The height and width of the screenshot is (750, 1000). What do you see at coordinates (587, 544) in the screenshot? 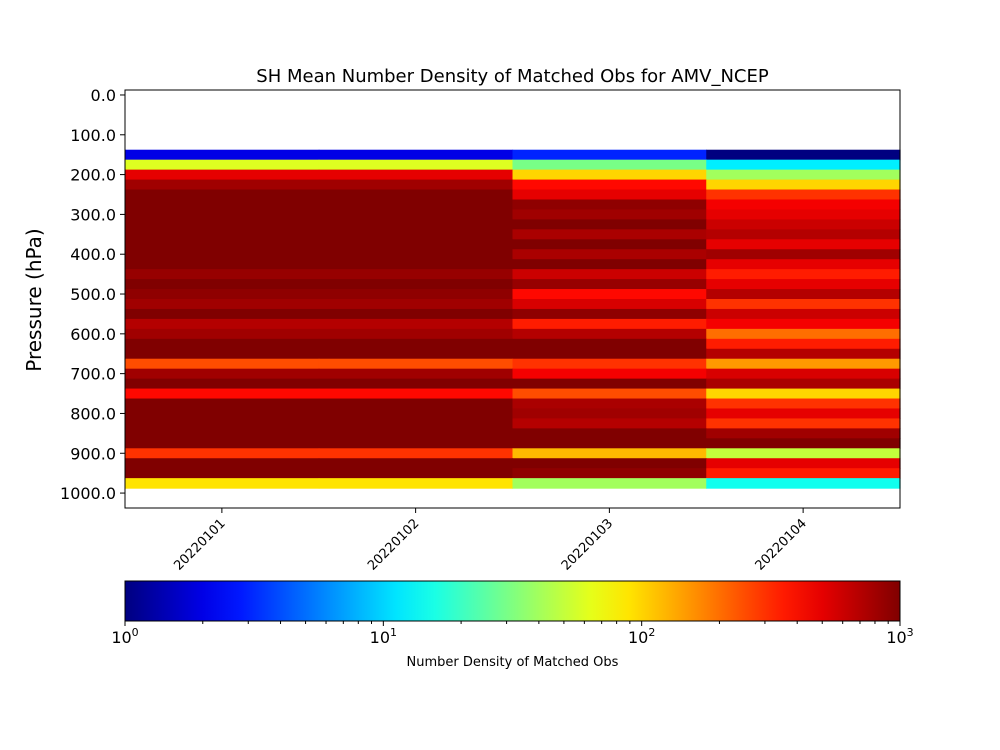
I see `x-tick-label: 20220103` at bounding box center [587, 544].